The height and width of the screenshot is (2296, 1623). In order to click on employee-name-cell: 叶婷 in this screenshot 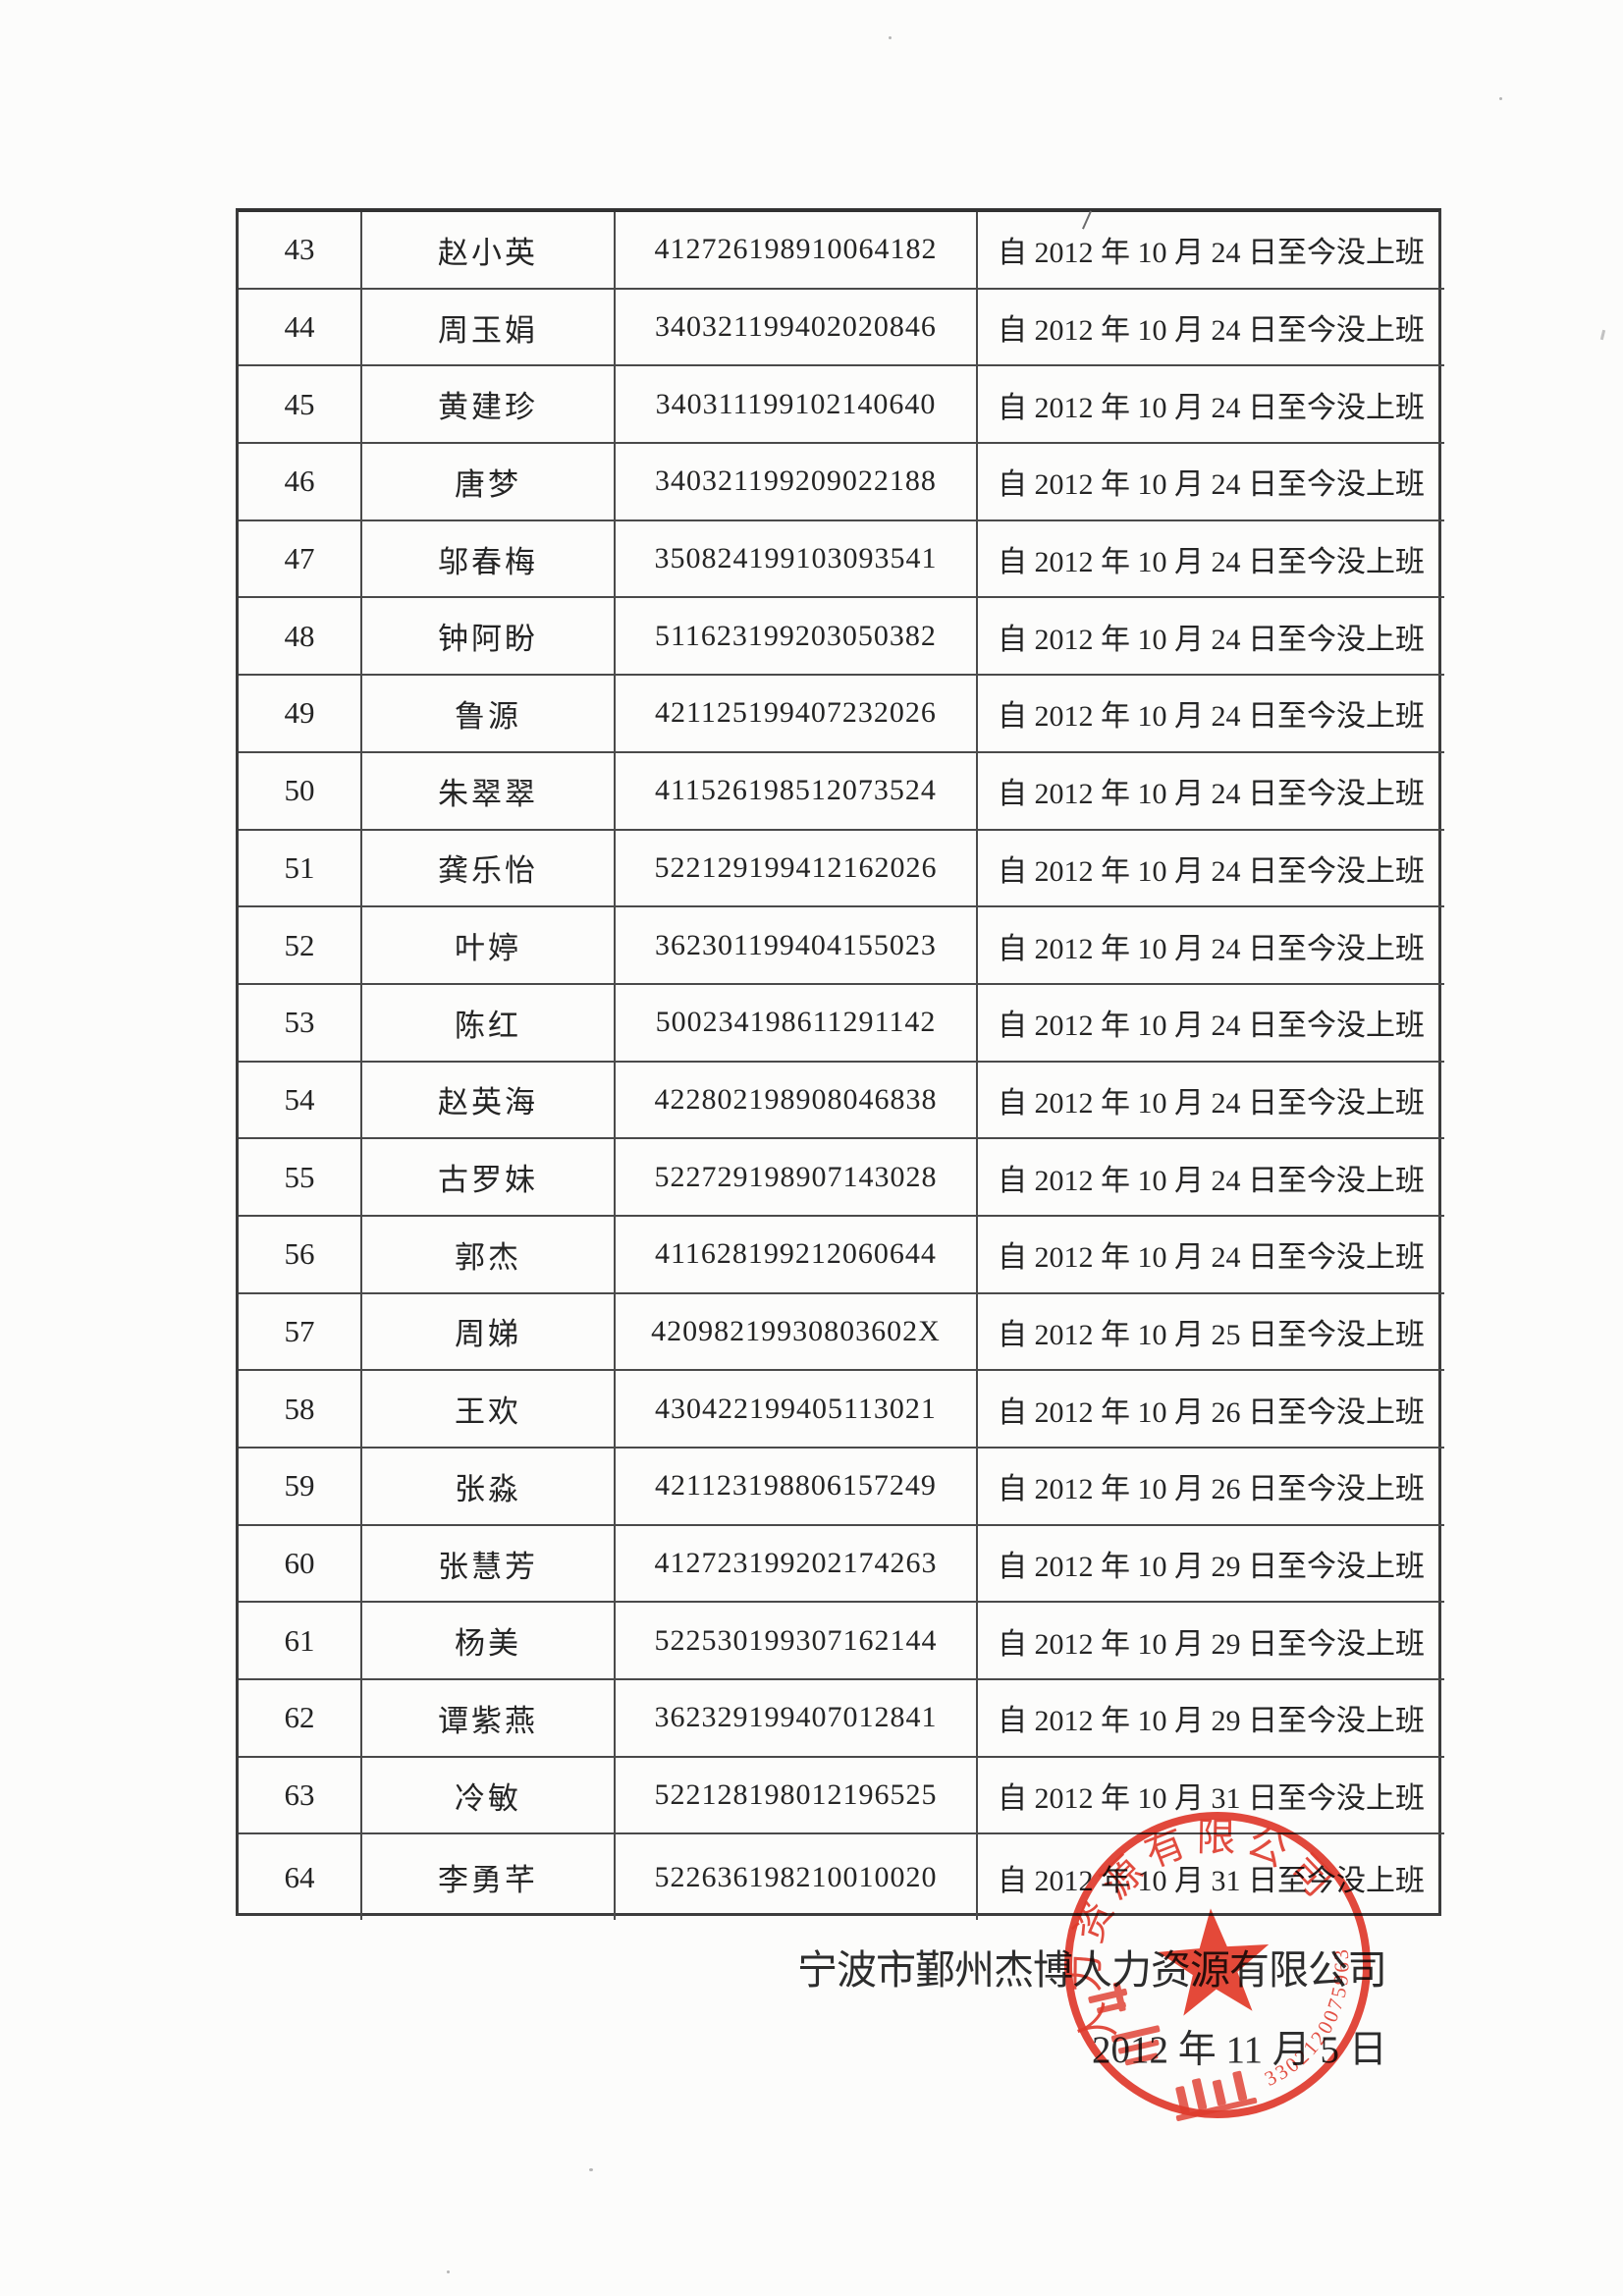, I will do `click(489, 946)`.